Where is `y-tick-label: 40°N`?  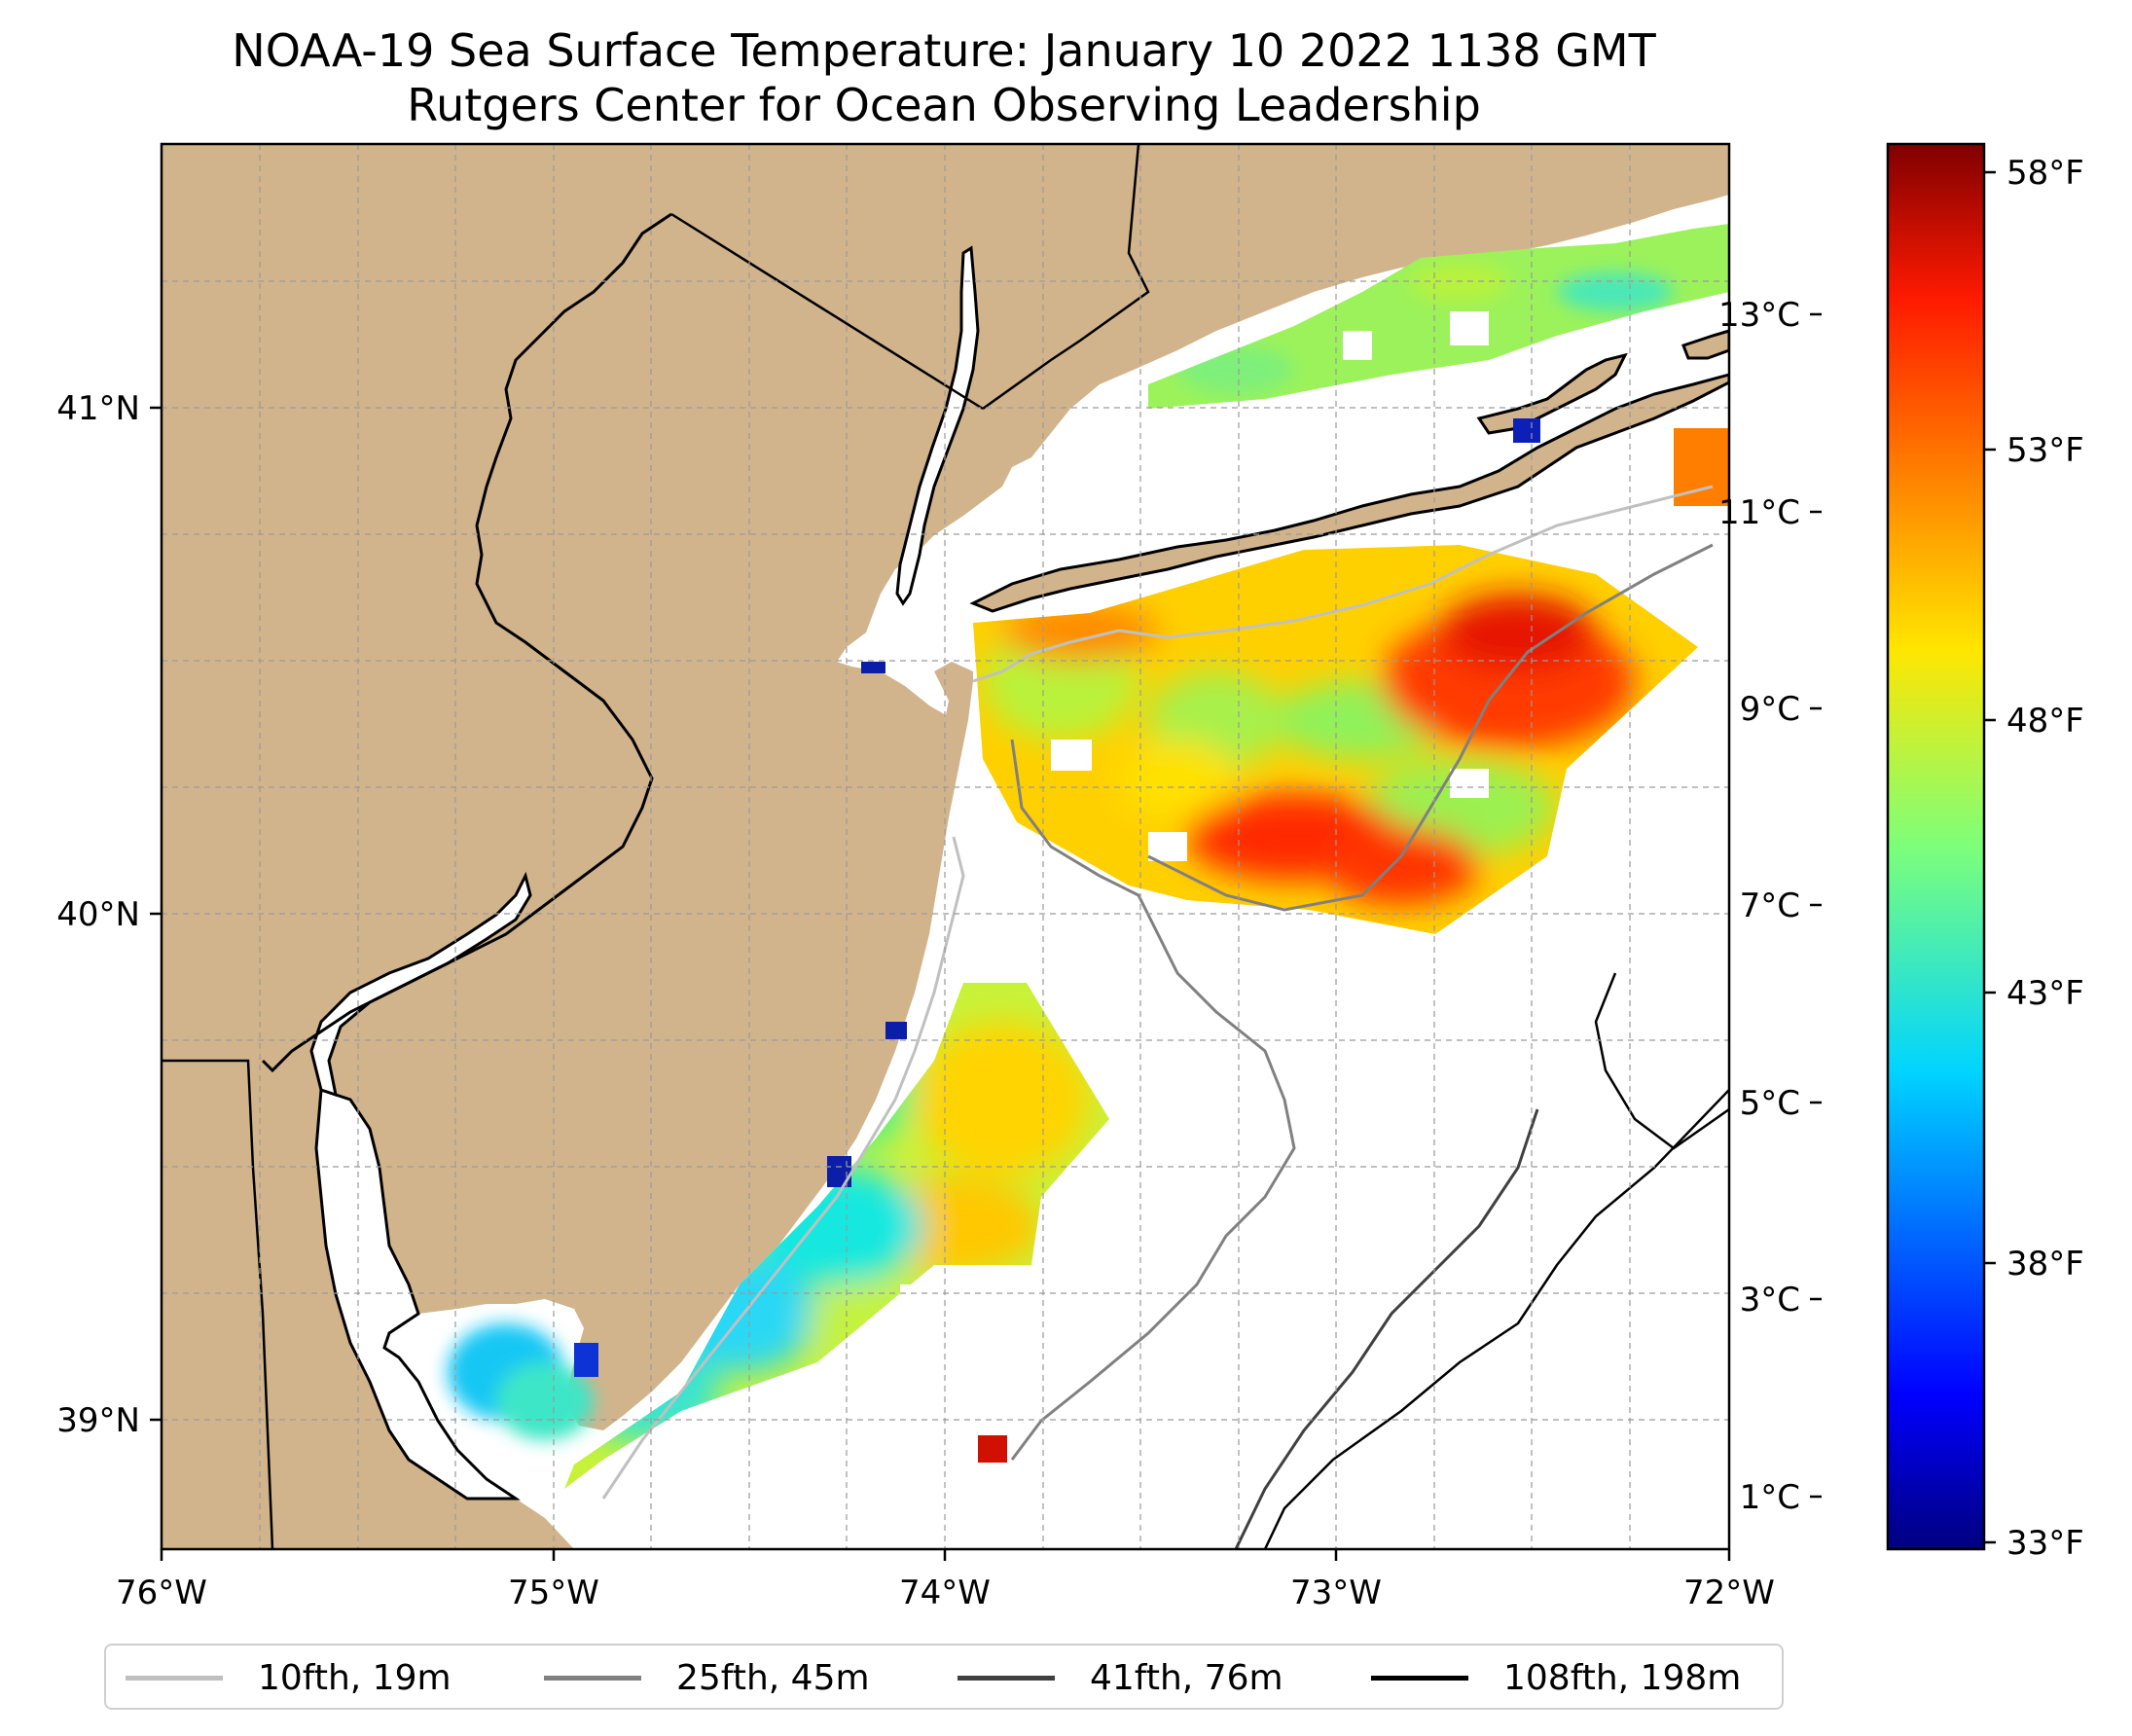
y-tick-label: 40°N is located at coordinates (98, 915).